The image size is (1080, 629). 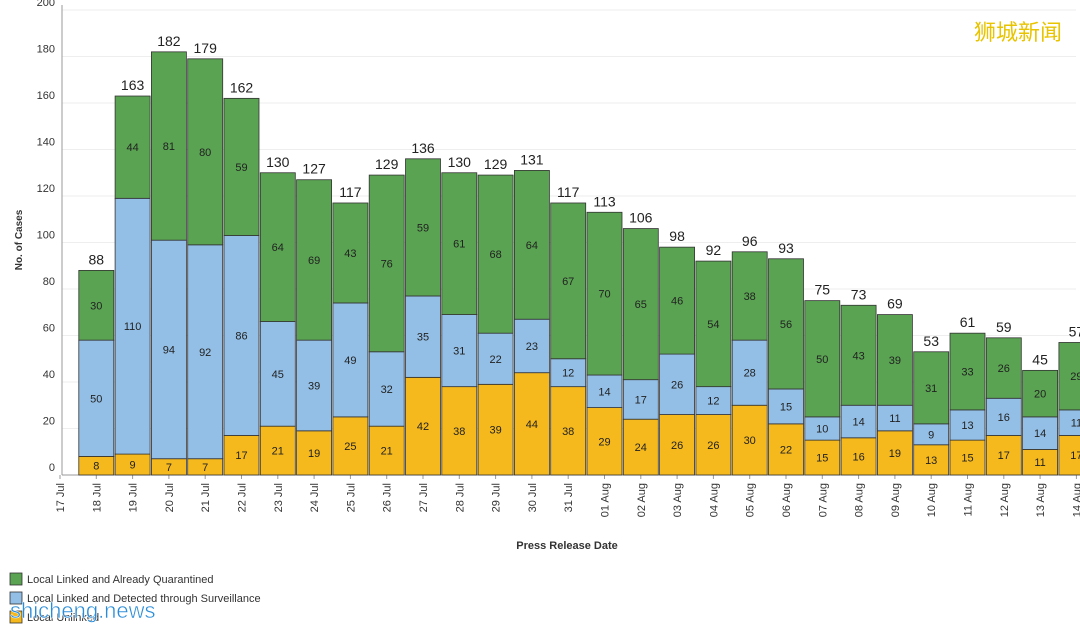 I want to click on segment-label: 24, so click(x=641, y=448).